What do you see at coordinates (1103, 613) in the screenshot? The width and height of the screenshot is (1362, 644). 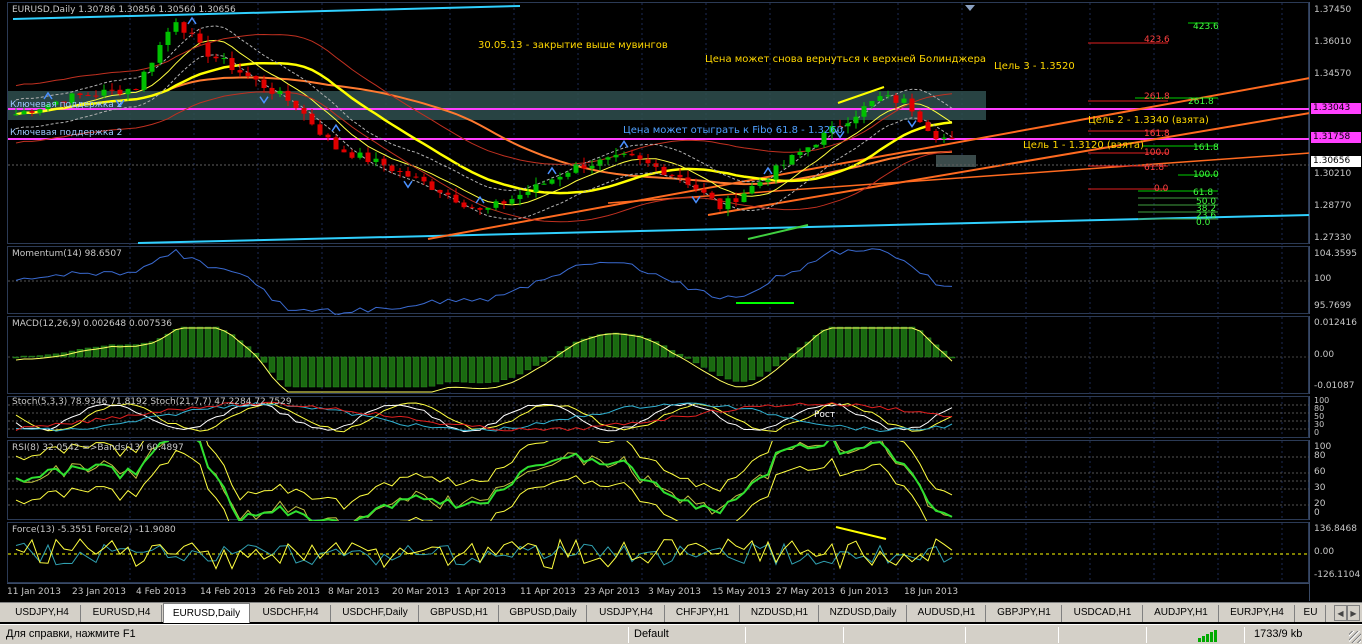 I see `tab-usdcad-h1: USDCAD,H1` at bounding box center [1103, 613].